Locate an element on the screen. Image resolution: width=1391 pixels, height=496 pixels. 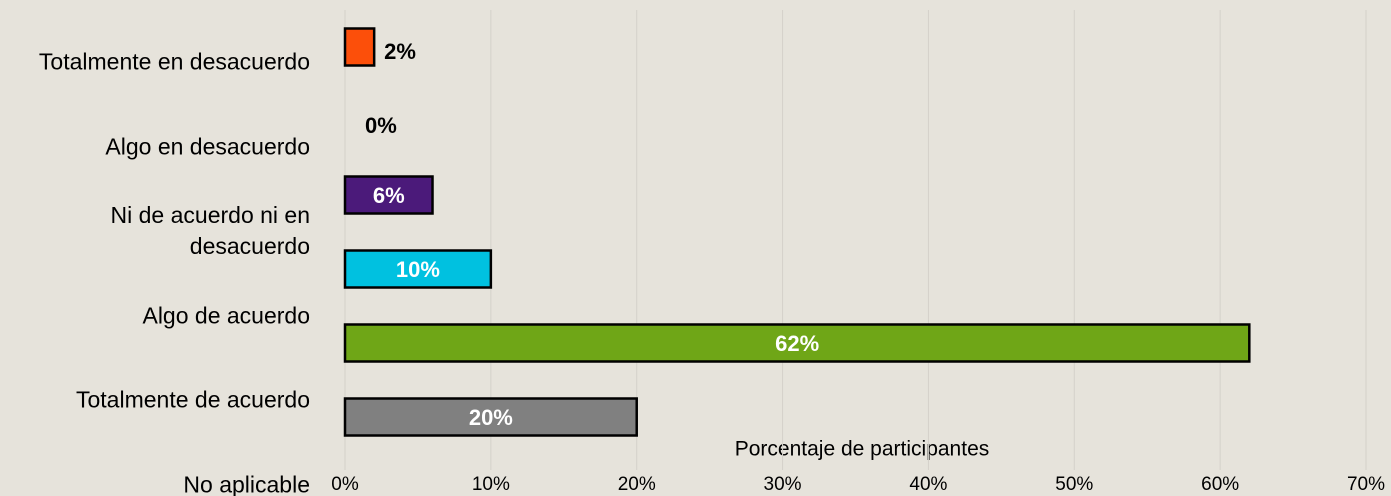
x-tick-label: 20% is located at coordinates (637, 484).